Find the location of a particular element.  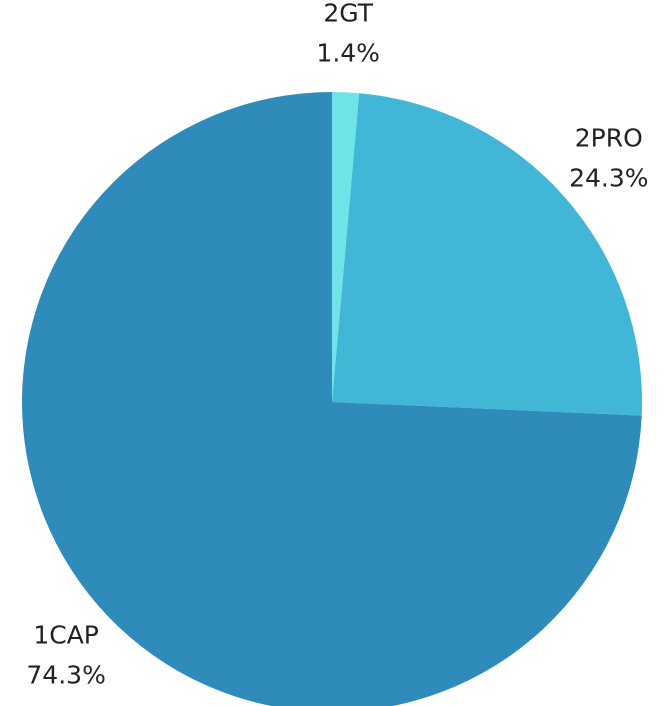

pie-slice is located at coordinates (346, 247).